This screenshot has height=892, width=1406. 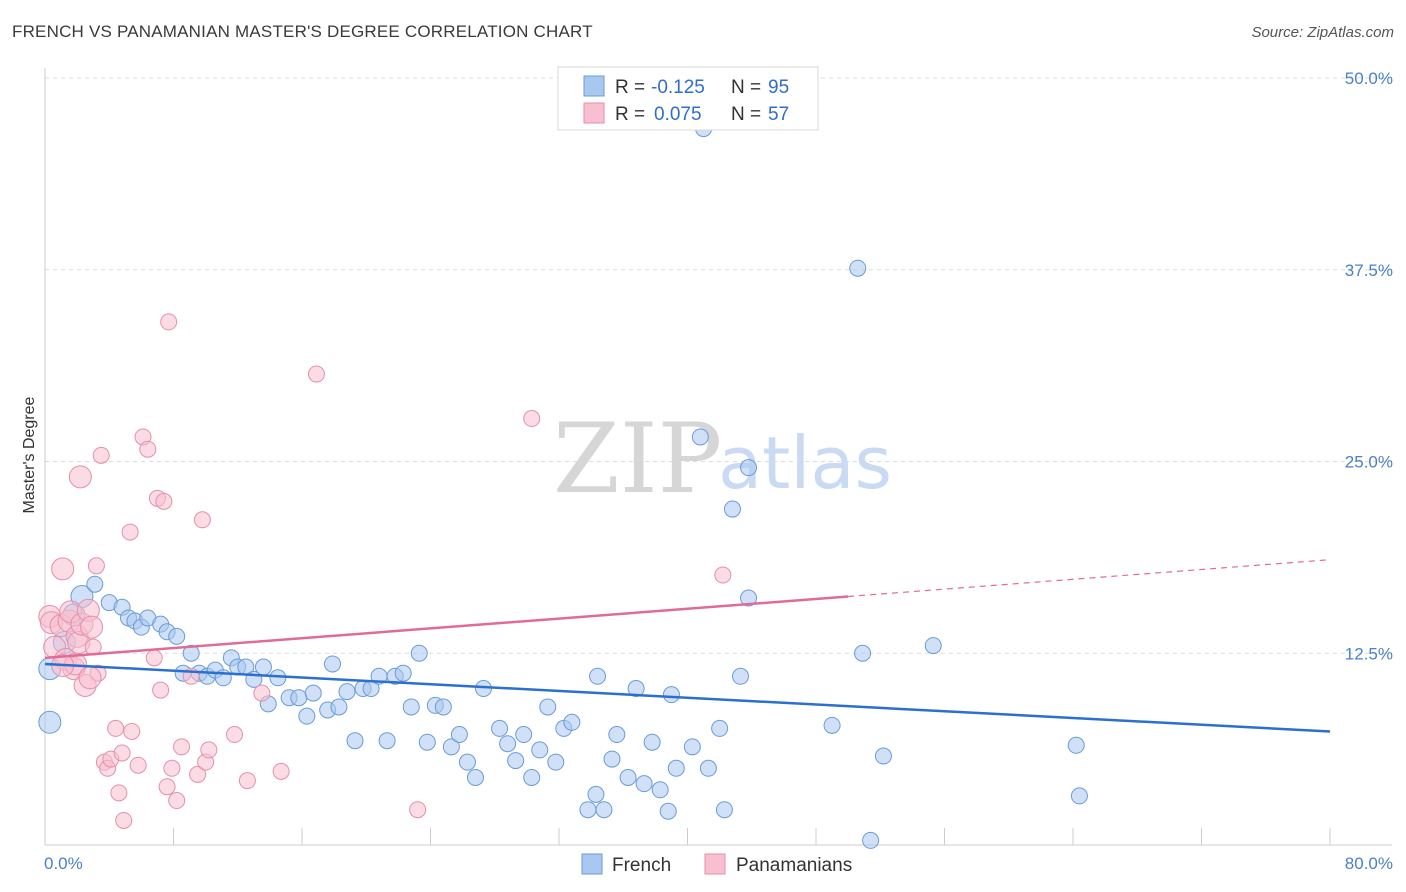 I want to click on legend-box: R = -0.125 N = 95 R = 0.075 N = 57, so click(x=688, y=98).